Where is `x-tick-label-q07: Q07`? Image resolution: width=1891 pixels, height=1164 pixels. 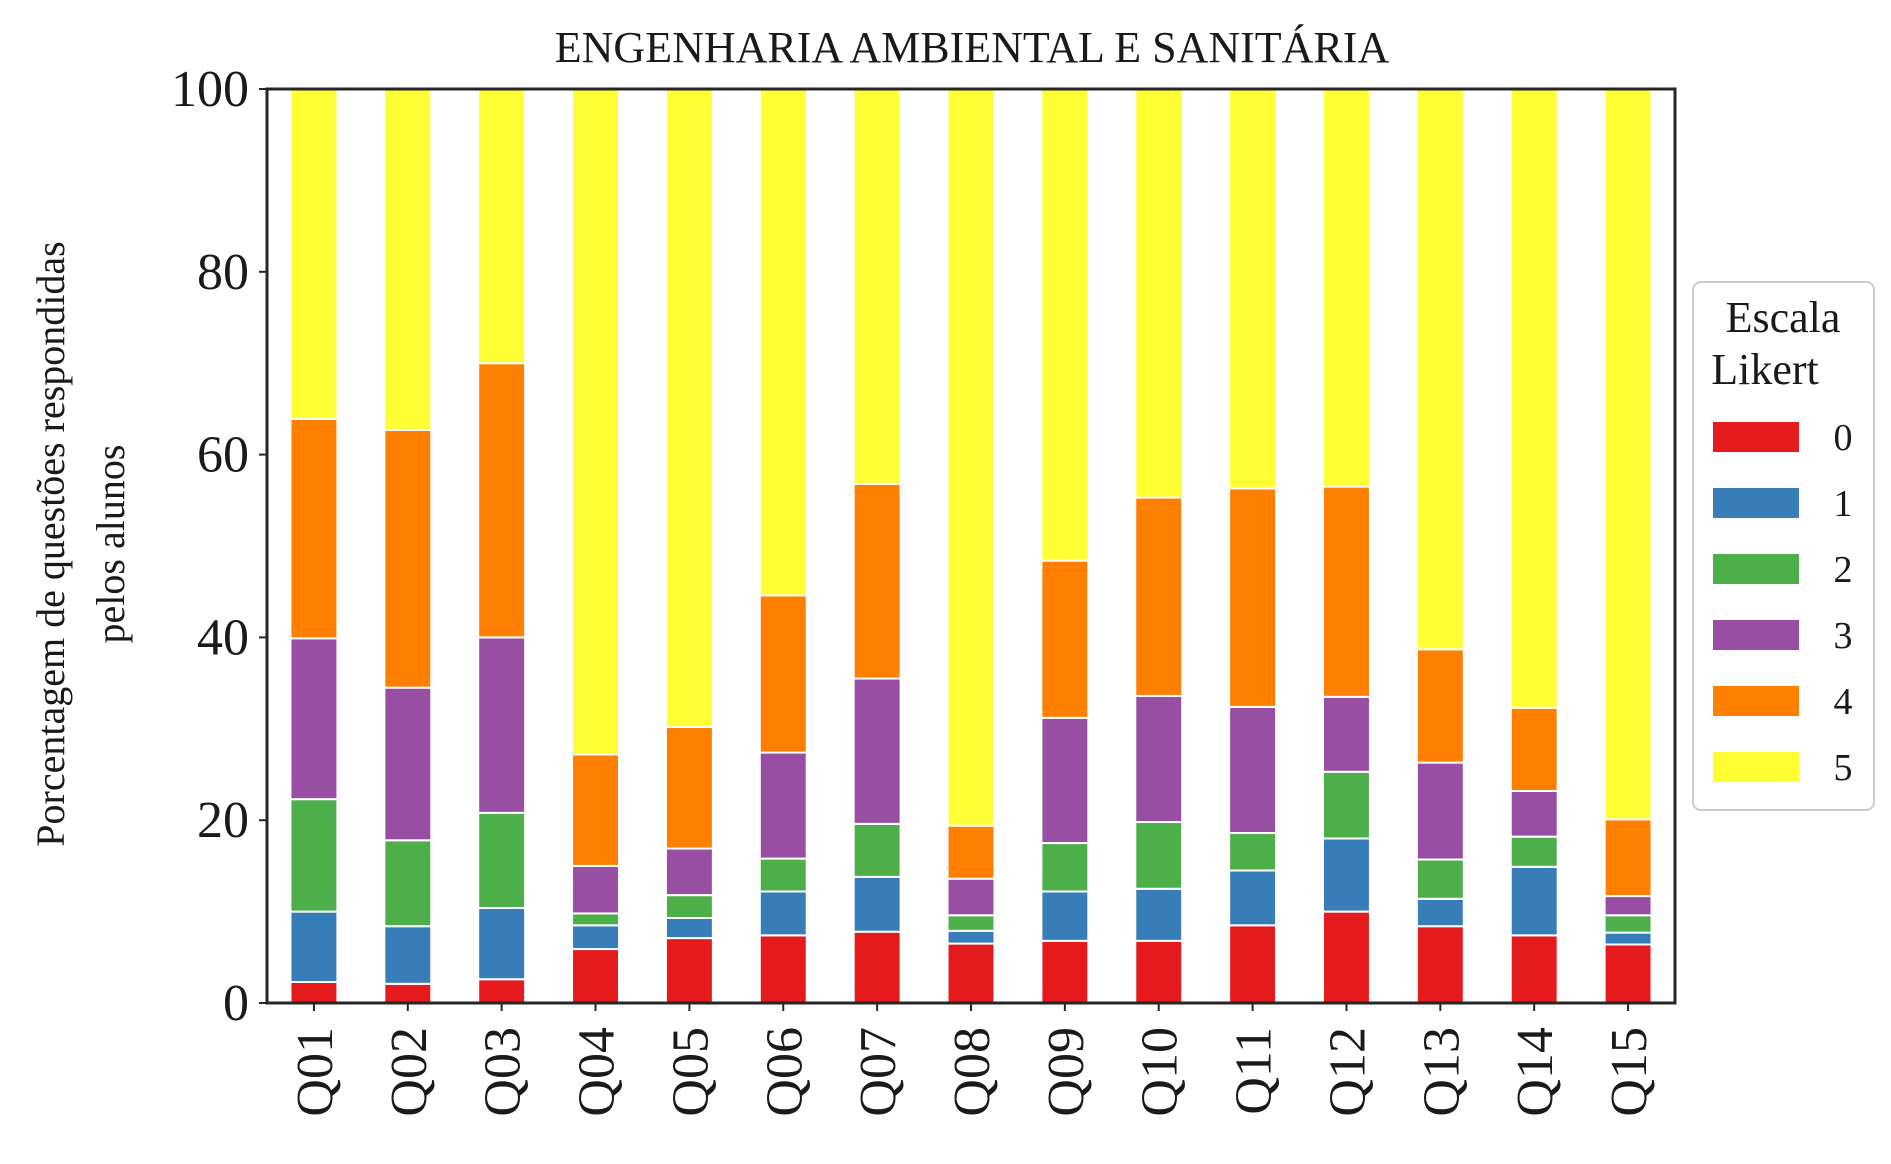 x-tick-label-q07: Q07 is located at coordinates (878, 1072).